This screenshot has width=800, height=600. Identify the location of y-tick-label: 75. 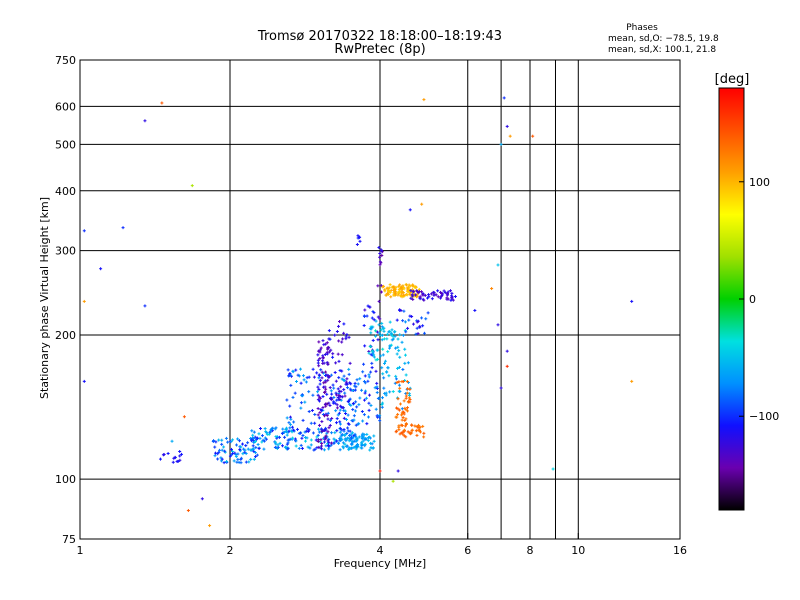
(69, 539).